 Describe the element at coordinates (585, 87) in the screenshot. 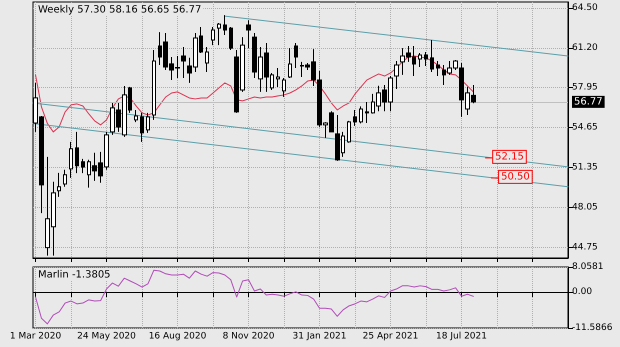

I see `y-tick-label: 57.95` at that location.